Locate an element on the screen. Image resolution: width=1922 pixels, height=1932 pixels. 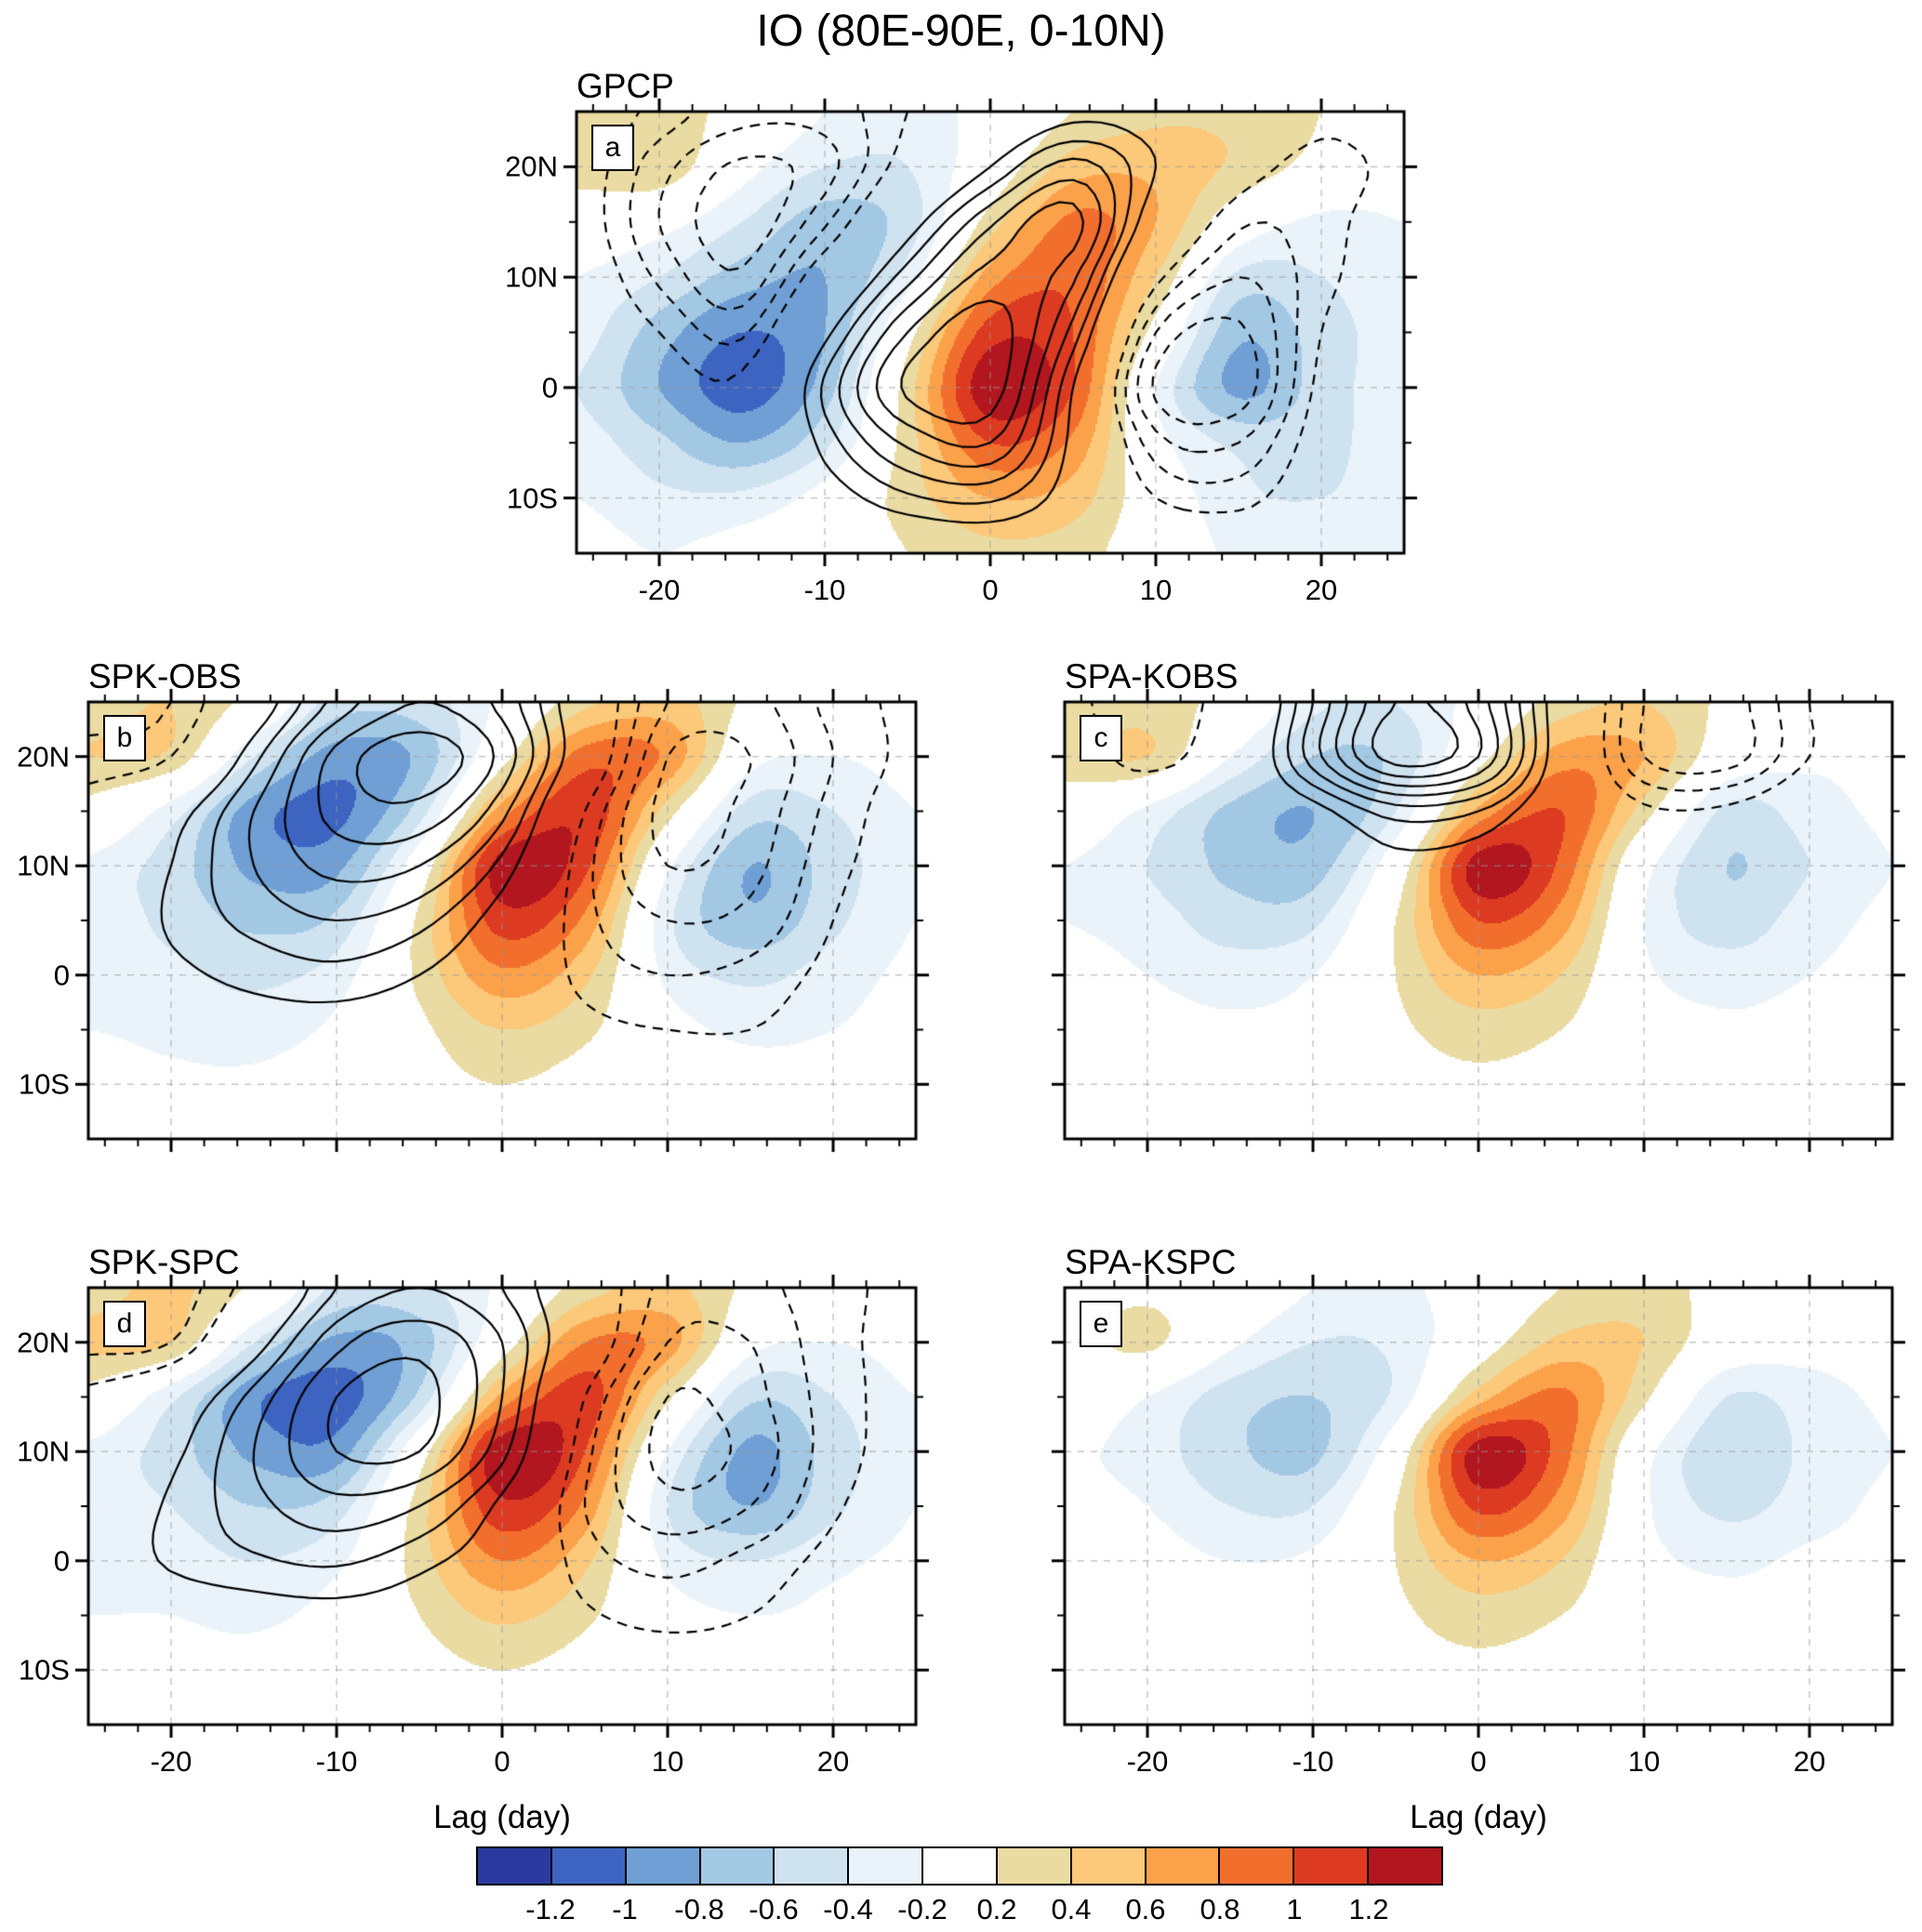
colorbar-tick-label: -0.6 is located at coordinates (774, 1909).